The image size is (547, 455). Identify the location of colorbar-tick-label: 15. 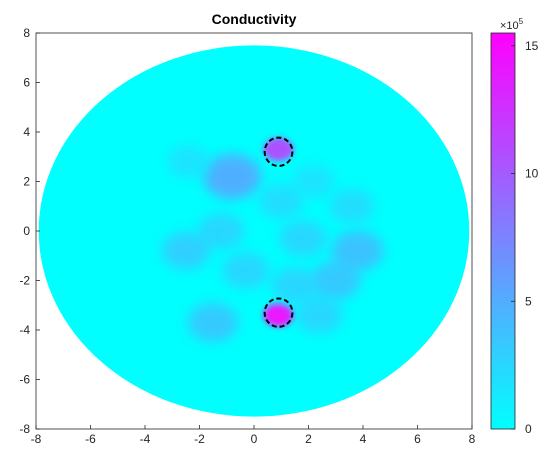
(532, 46).